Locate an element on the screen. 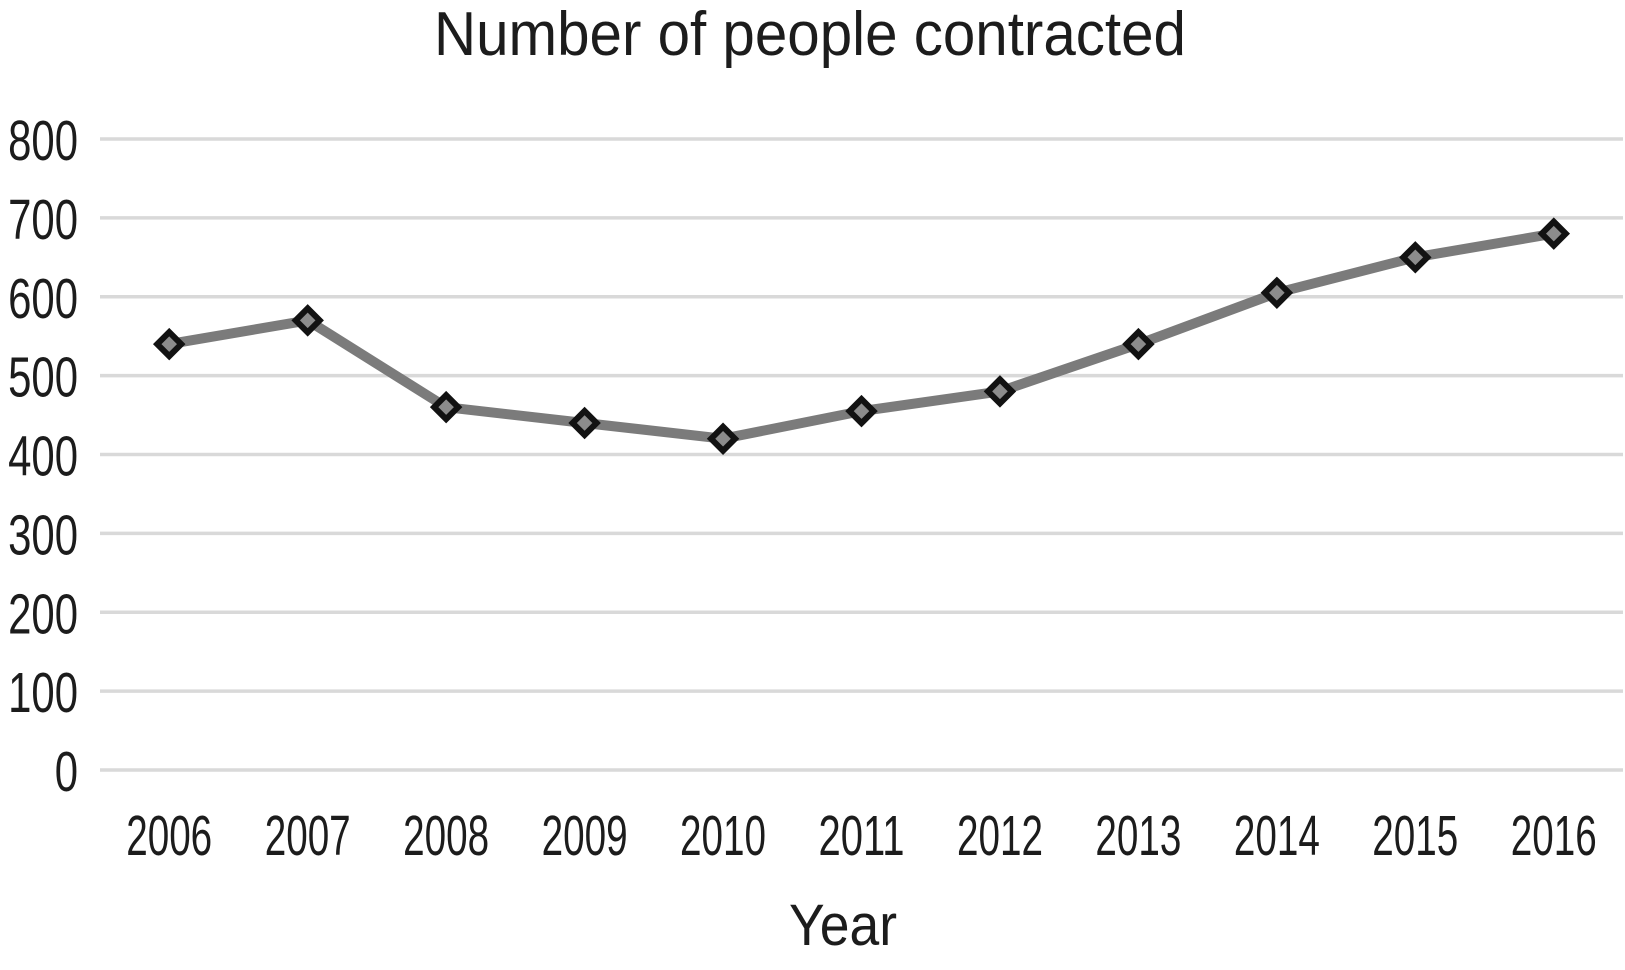 Image resolution: width=1625 pixels, height=970 pixels. data-point-marker-2012 is located at coordinates (1000, 391).